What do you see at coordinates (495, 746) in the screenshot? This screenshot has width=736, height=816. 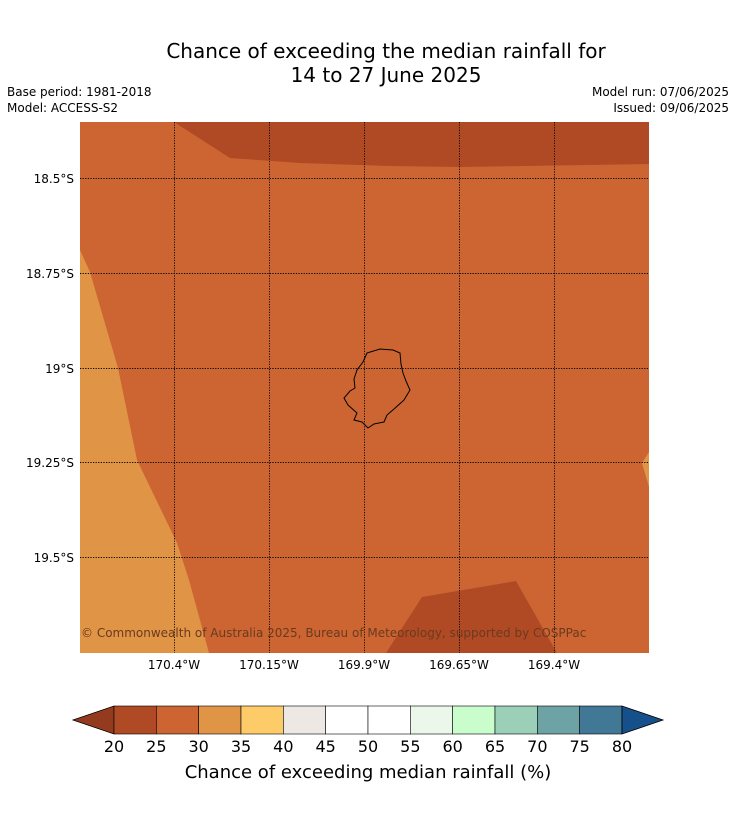 I see `colorbar-tick-label: 65` at bounding box center [495, 746].